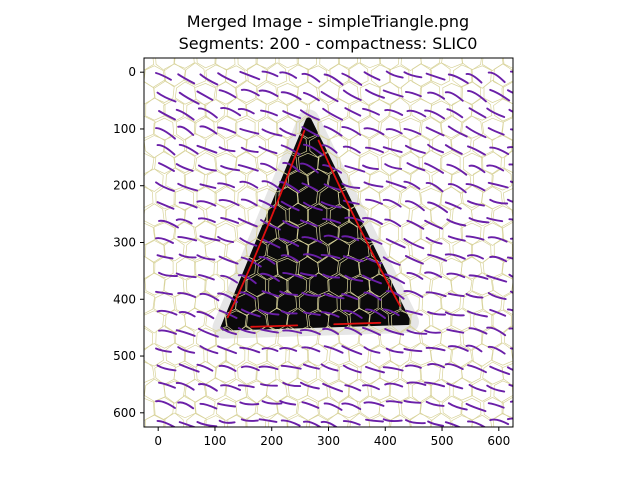 This screenshot has height=480, width=640. What do you see at coordinates (442, 441) in the screenshot?
I see `x-tick-label: 500` at bounding box center [442, 441].